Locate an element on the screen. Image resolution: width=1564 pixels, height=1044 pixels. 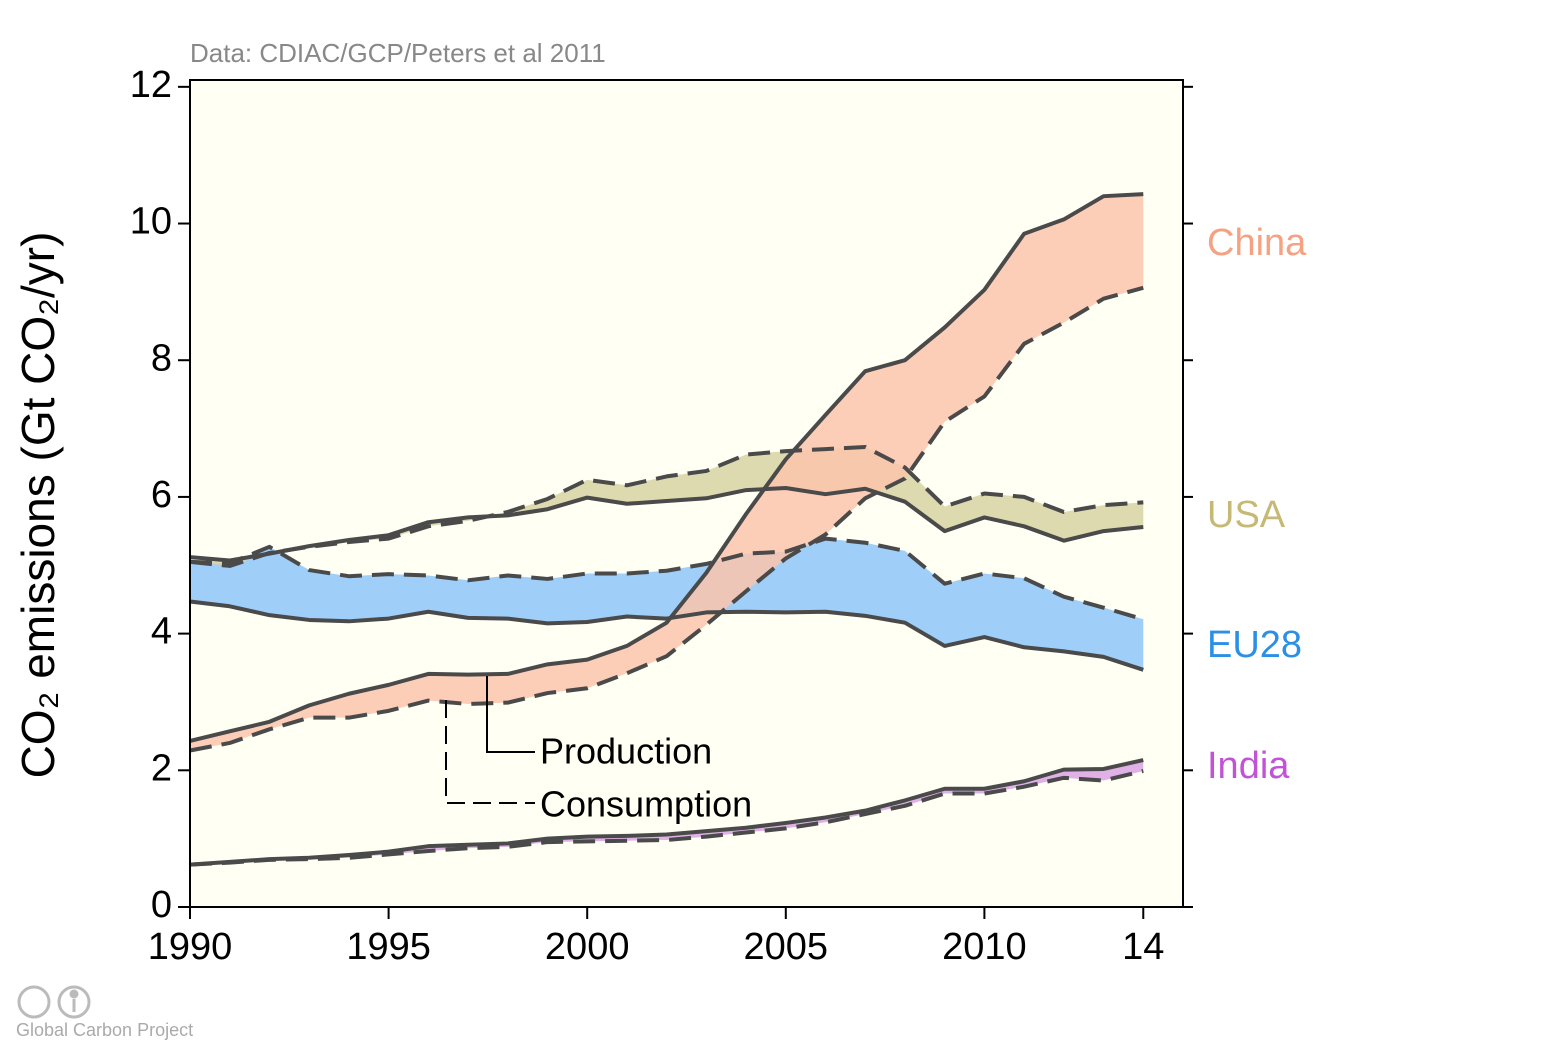
y-tick-label: 6 is located at coordinates (161, 495).